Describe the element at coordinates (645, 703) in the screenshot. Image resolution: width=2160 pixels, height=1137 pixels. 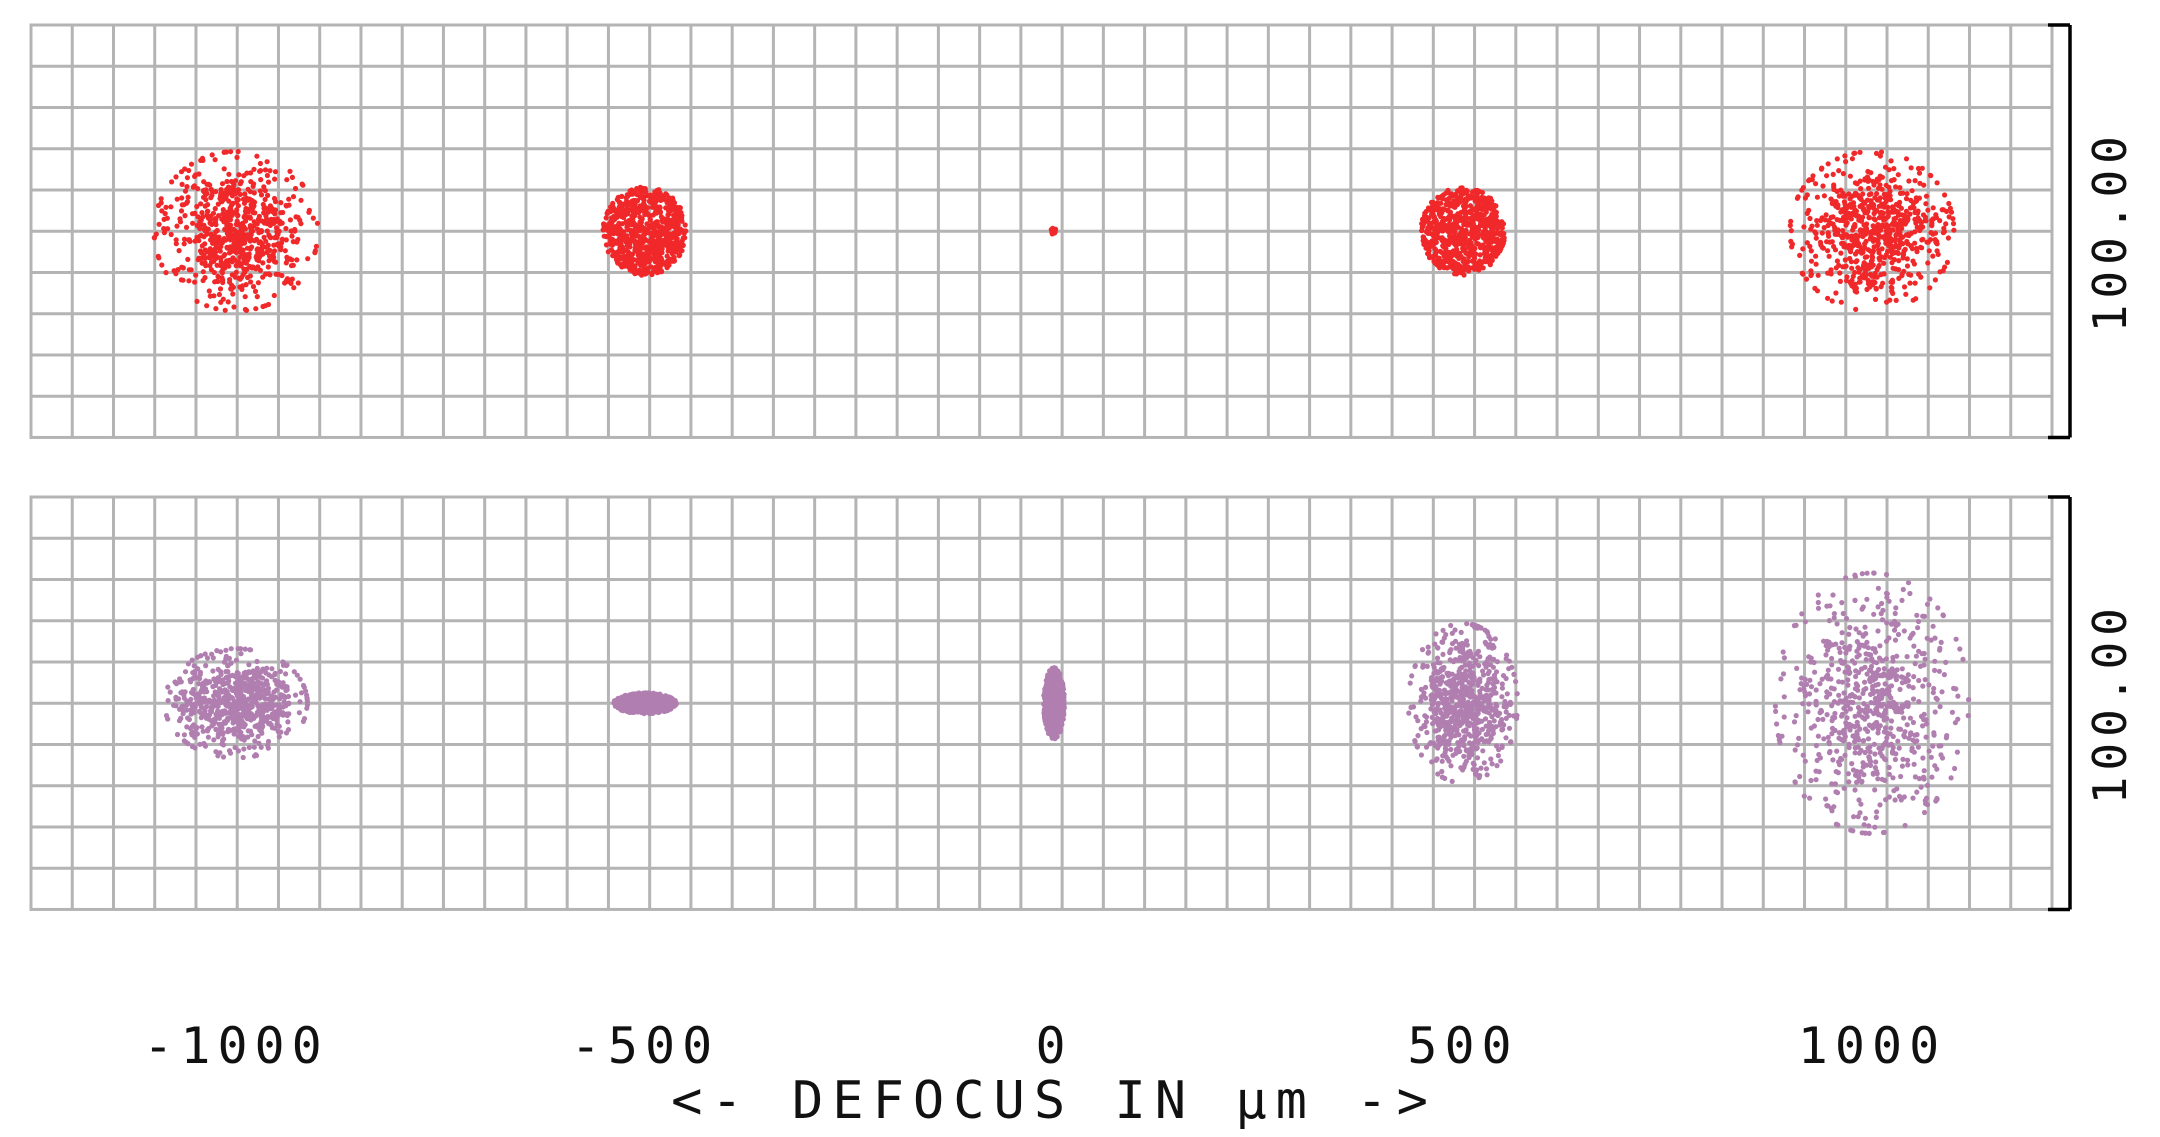
I see `spot-defocus--500` at that location.